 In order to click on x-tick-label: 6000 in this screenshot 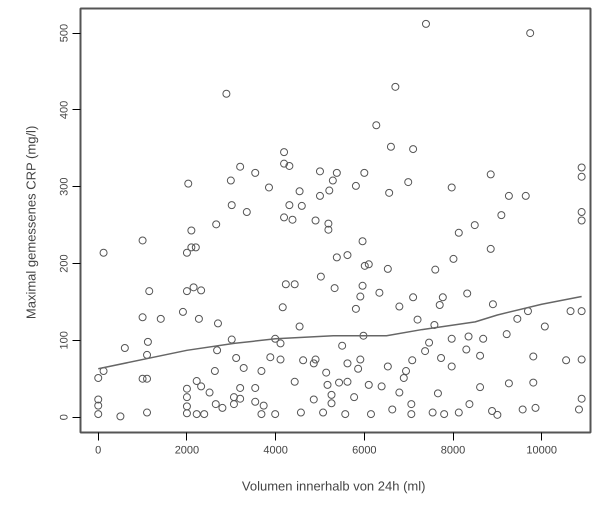, I will do `click(364, 450)`.